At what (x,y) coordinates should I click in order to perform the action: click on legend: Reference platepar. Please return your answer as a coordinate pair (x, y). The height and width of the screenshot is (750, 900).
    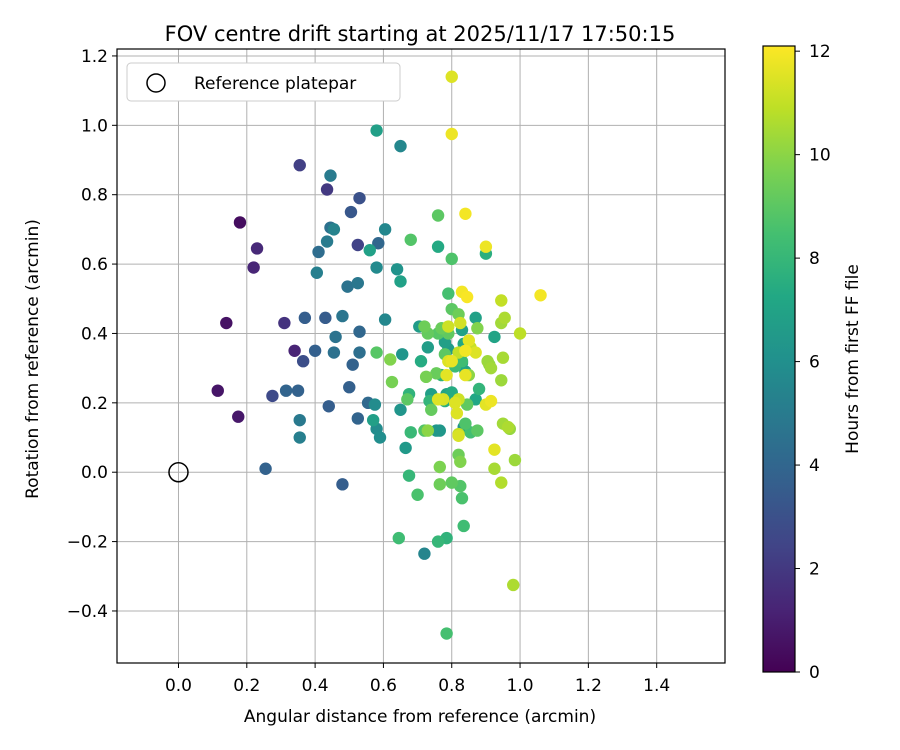
    Looking at the image, I should click on (263, 82).